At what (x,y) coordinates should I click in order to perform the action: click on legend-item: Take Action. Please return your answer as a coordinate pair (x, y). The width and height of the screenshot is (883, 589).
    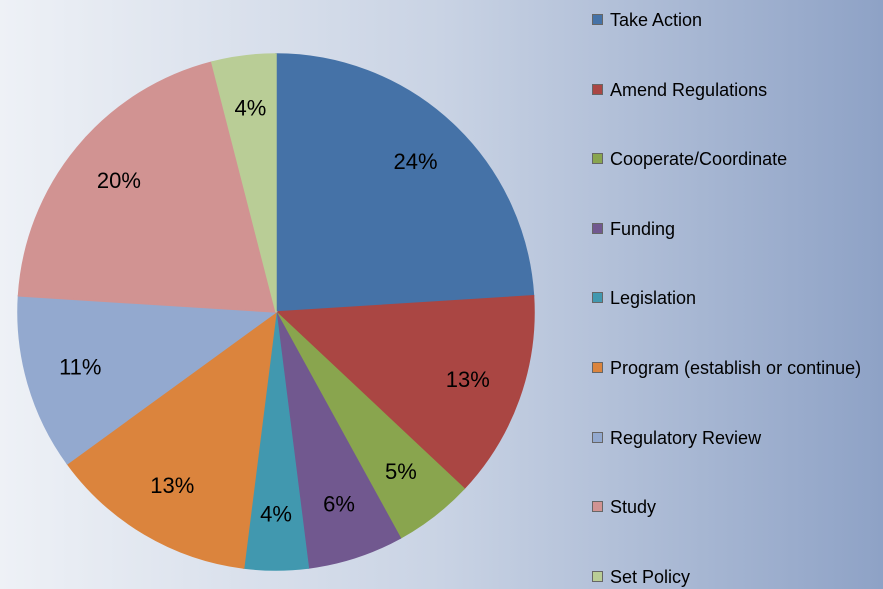
    Looking at the image, I should click on (727, 20).